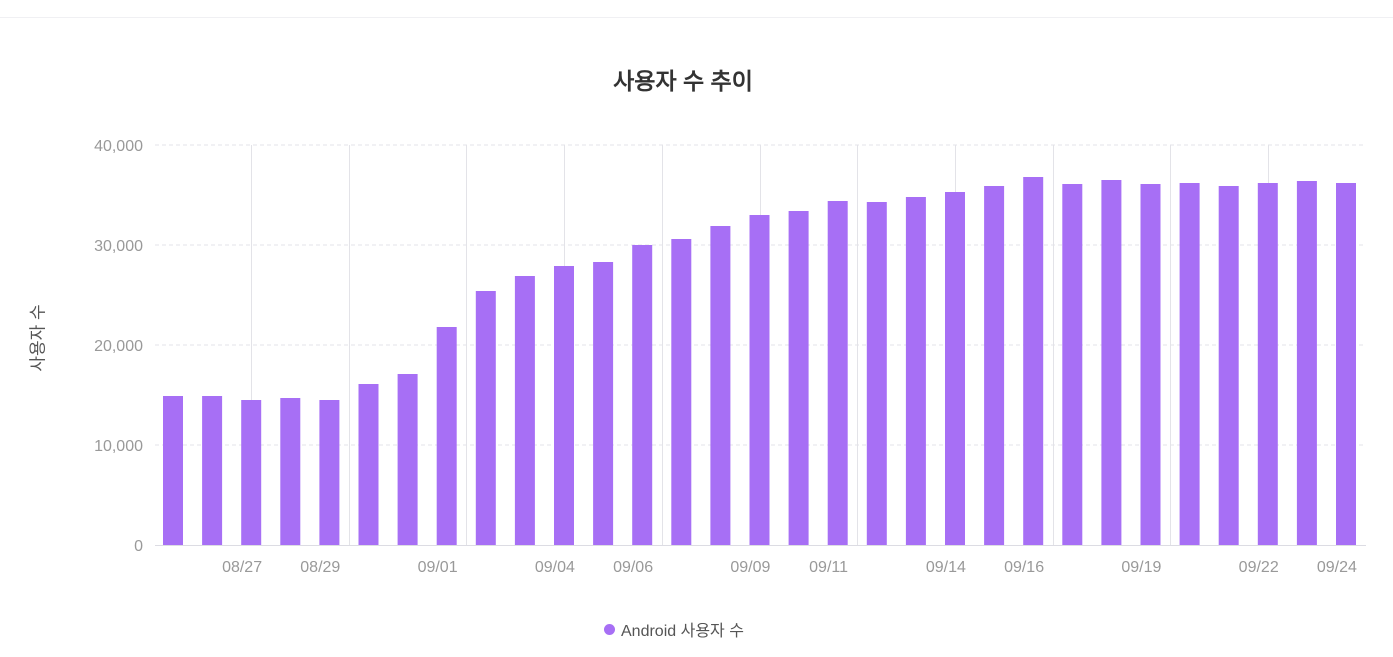 The image size is (1393, 657). What do you see at coordinates (750, 567) in the screenshot?
I see `x-tick-label: 09/09` at bounding box center [750, 567].